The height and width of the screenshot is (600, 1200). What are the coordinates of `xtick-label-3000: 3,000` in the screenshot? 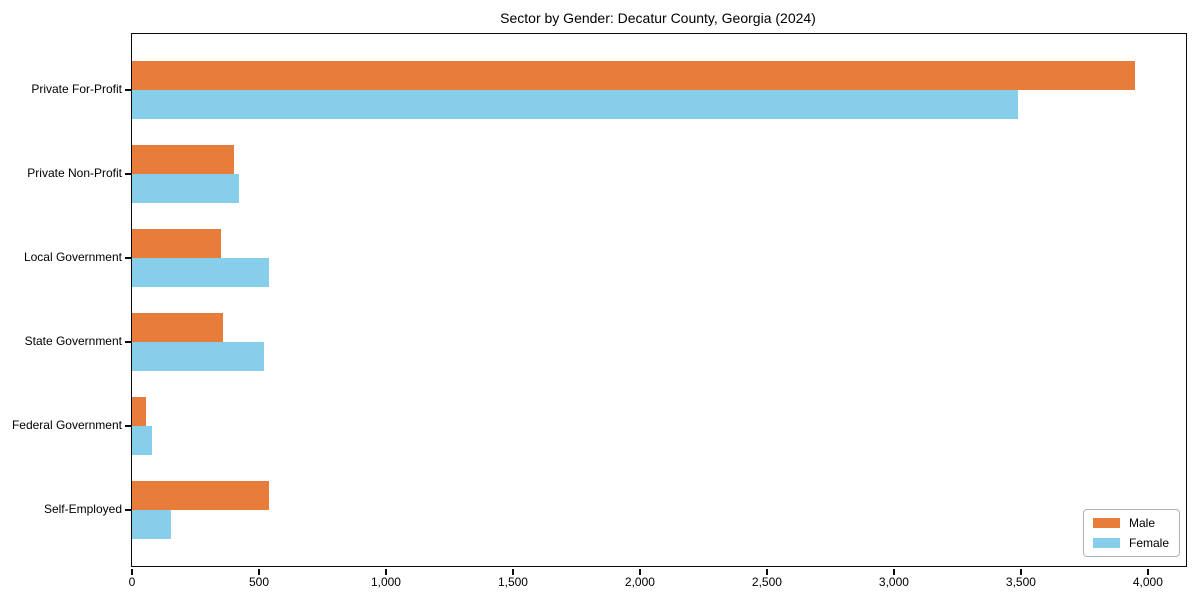 It's located at (893, 582).